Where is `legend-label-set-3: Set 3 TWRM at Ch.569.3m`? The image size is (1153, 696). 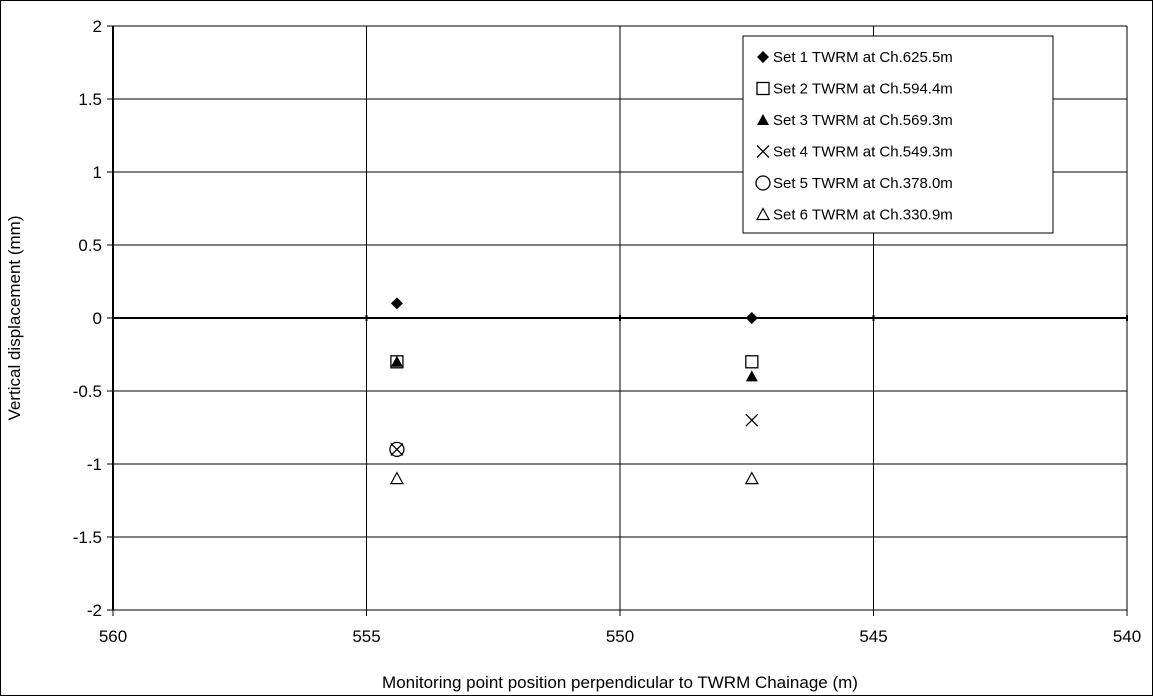
legend-label-set-3: Set 3 TWRM at Ch.569.3m is located at coordinates (863, 120).